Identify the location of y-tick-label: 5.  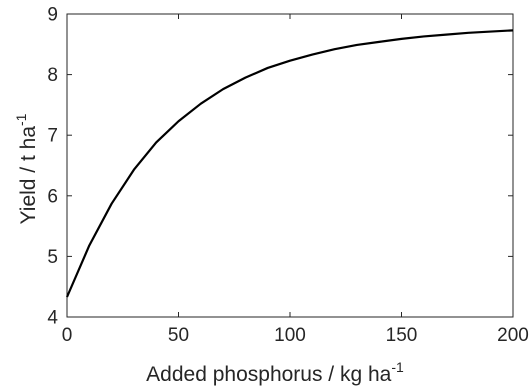
(52, 257).